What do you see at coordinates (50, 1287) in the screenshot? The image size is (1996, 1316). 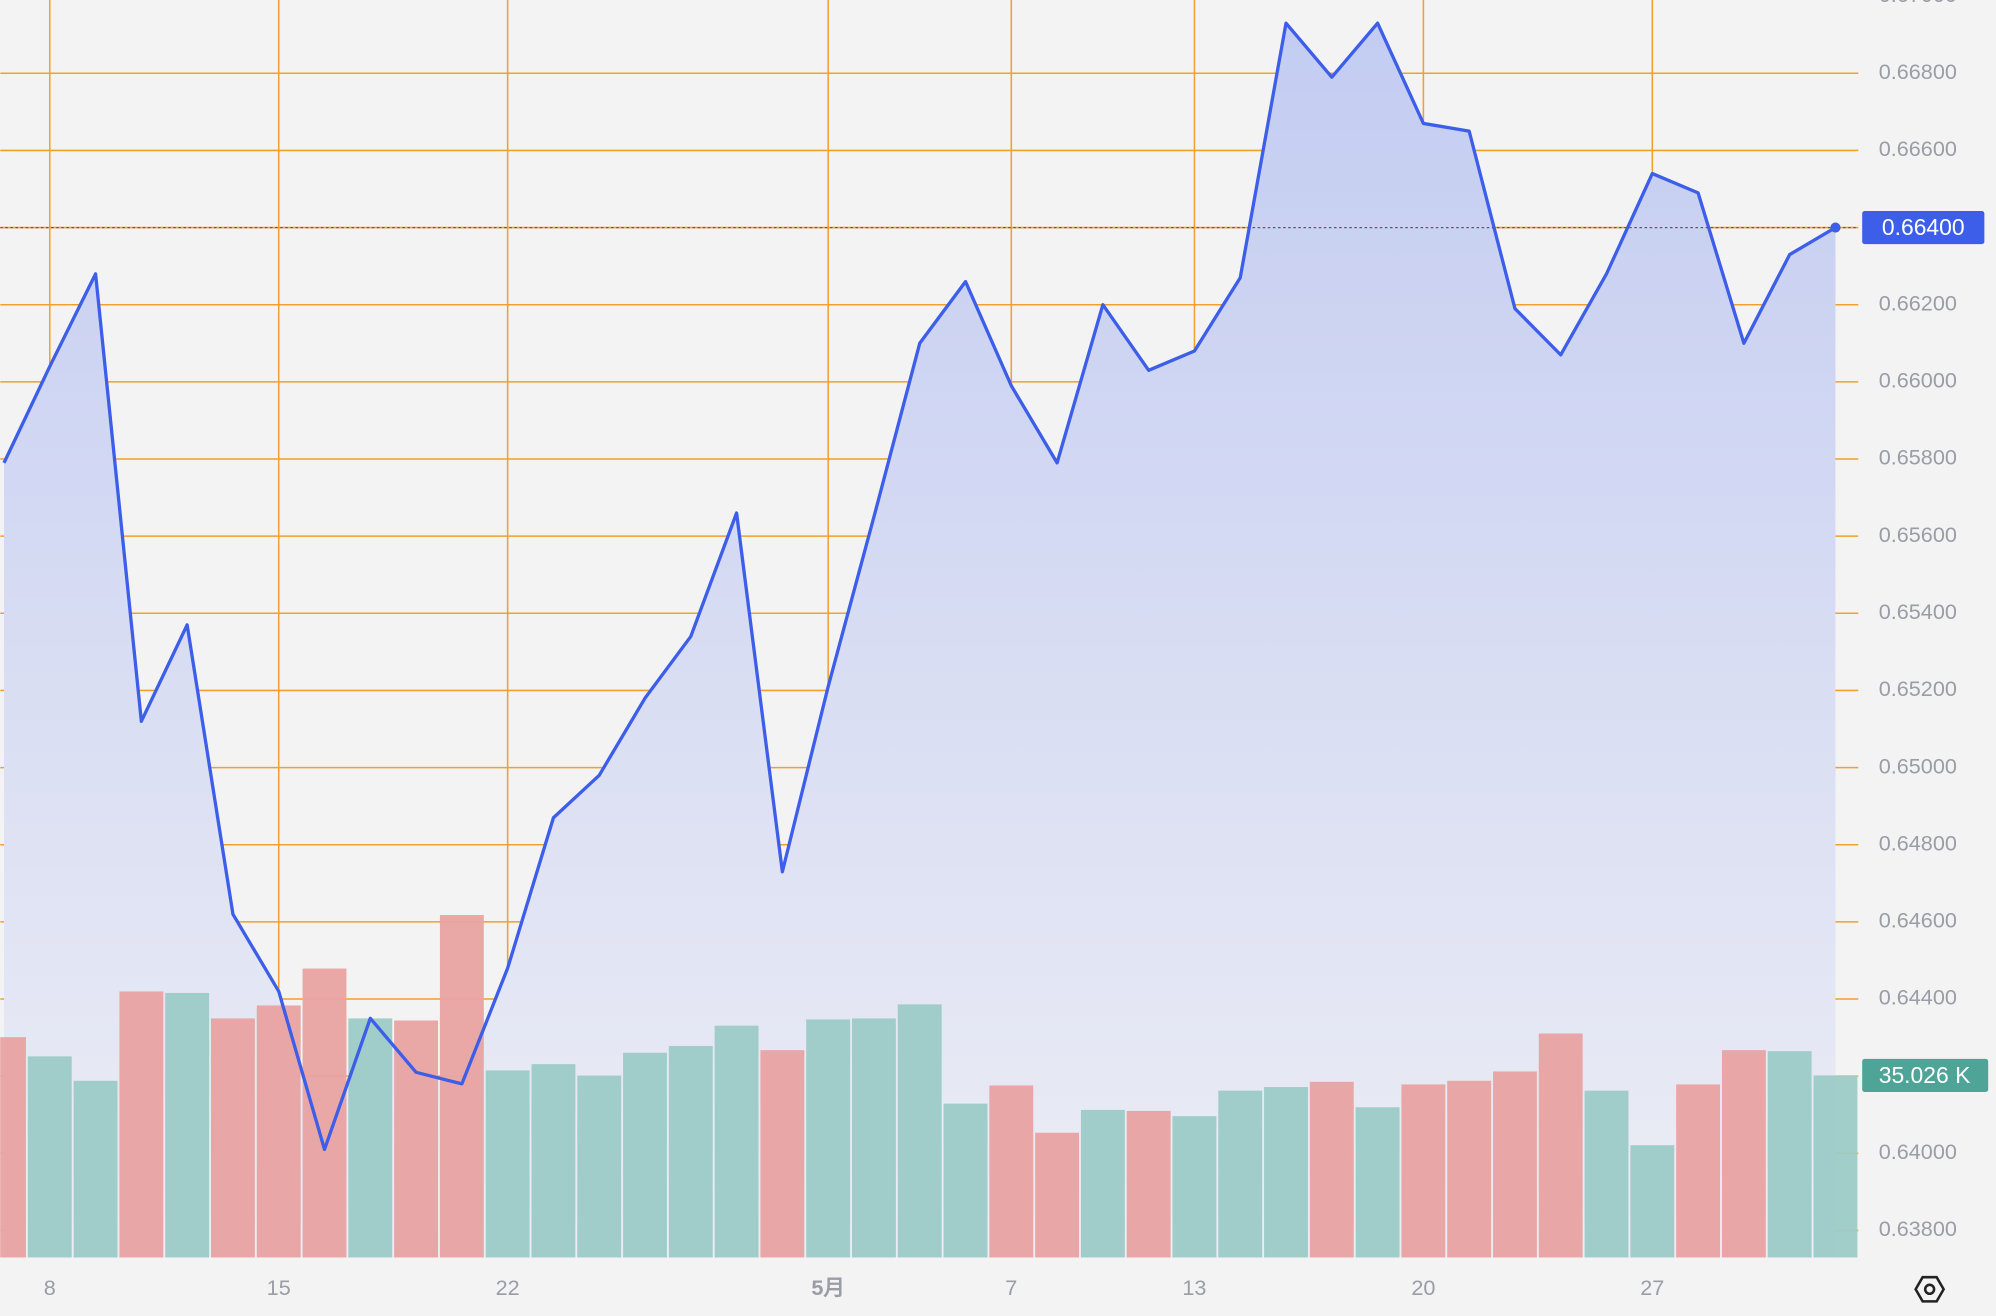 I see `x-tick-label: 8` at bounding box center [50, 1287].